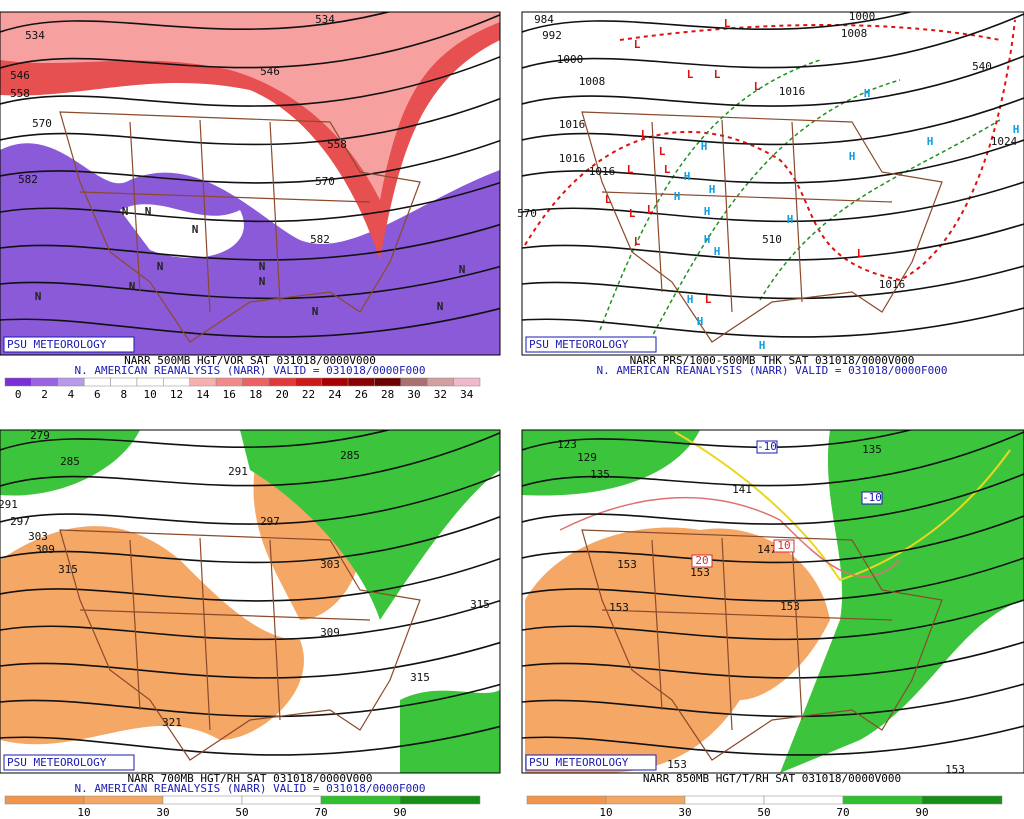  What do you see at coordinates (361, 394) in the screenshot?
I see `colorbar-label: 26` at bounding box center [361, 394].